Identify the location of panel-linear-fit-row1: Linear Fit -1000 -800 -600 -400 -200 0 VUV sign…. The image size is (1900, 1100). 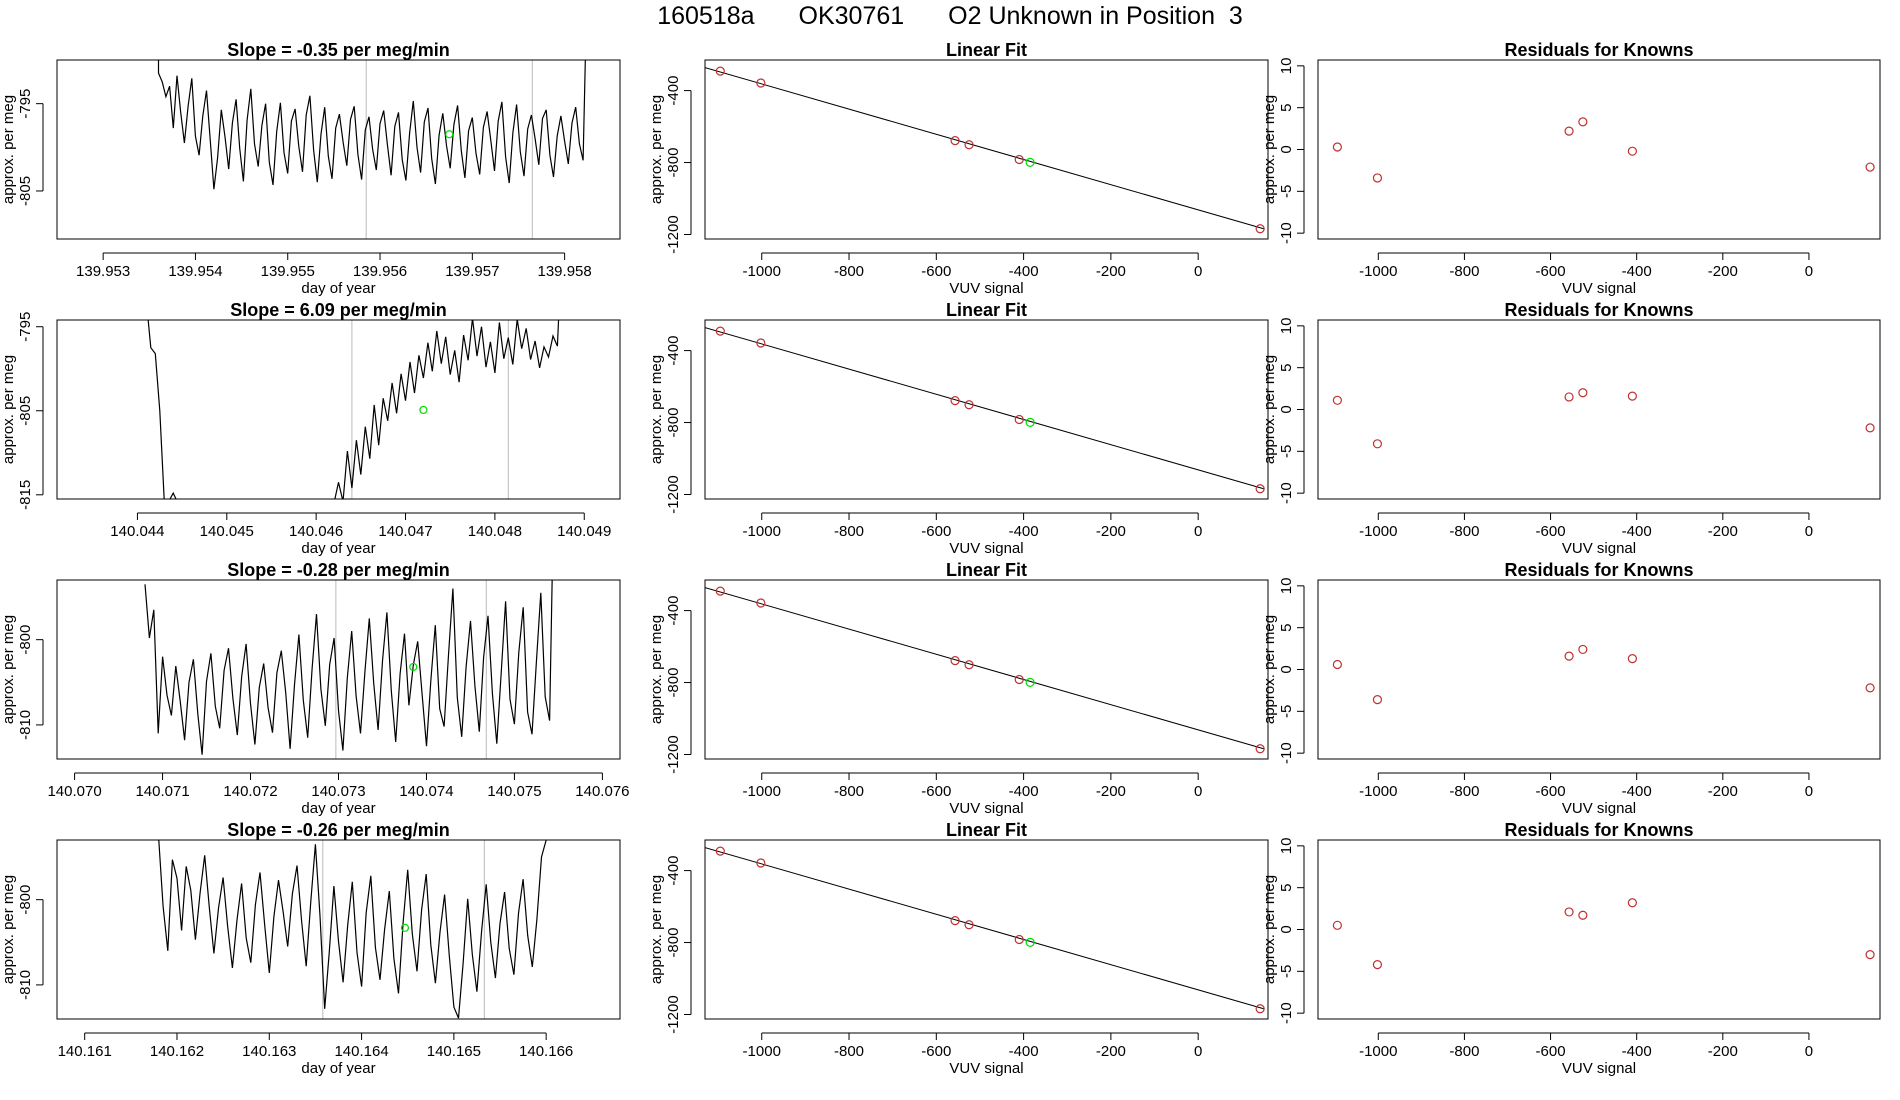
(958, 168).